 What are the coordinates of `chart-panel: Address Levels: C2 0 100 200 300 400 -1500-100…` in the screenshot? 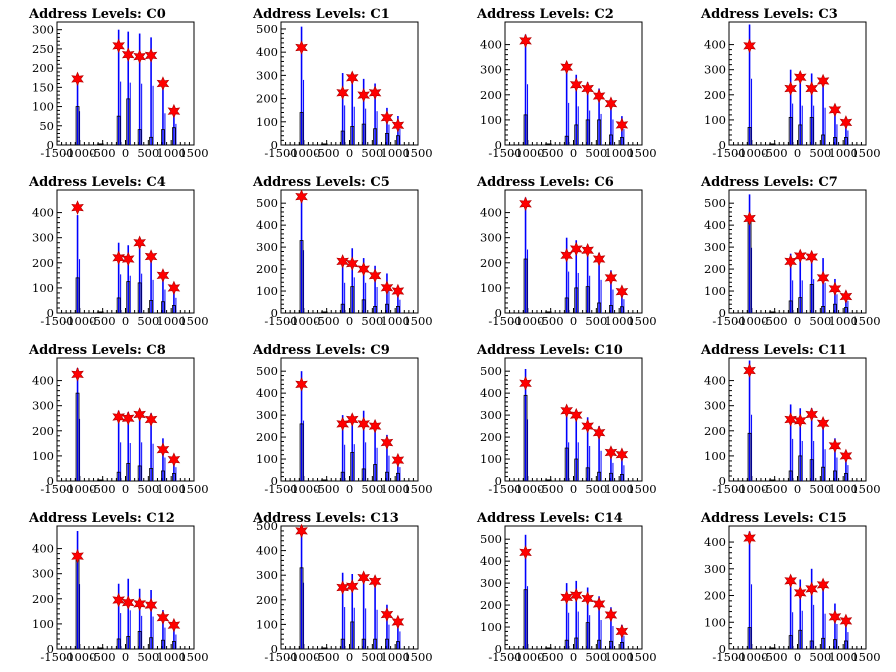 It's located at (566, 83).